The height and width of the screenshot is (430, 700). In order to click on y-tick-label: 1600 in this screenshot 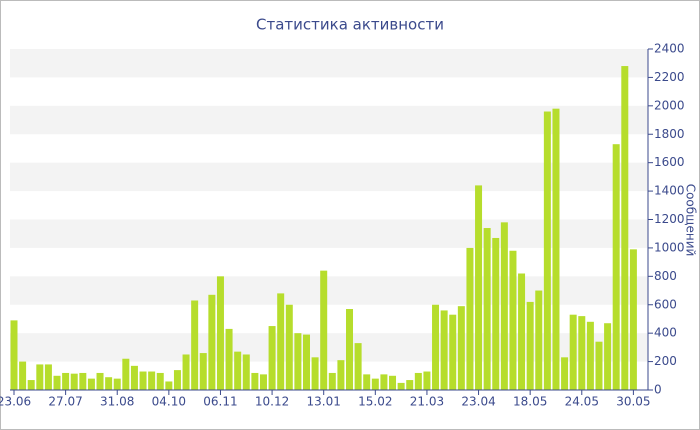, I will do `click(669, 162)`.